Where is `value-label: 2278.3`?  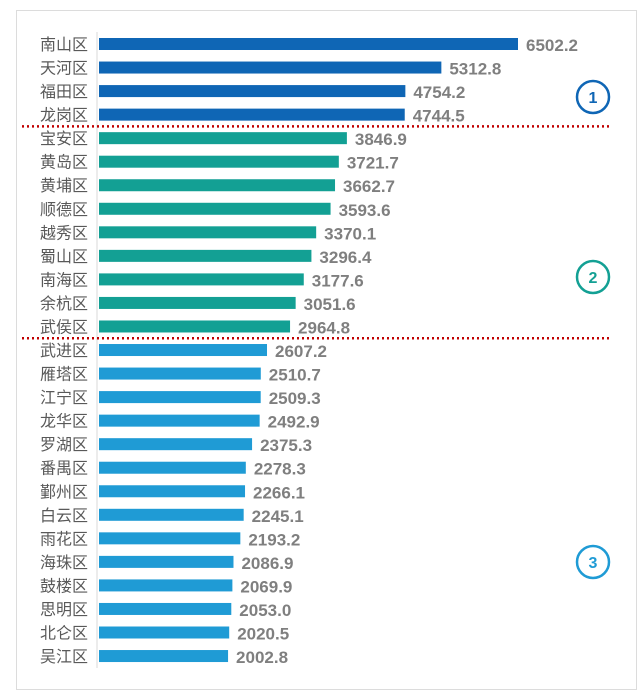
value-label: 2278.3 is located at coordinates (280, 469).